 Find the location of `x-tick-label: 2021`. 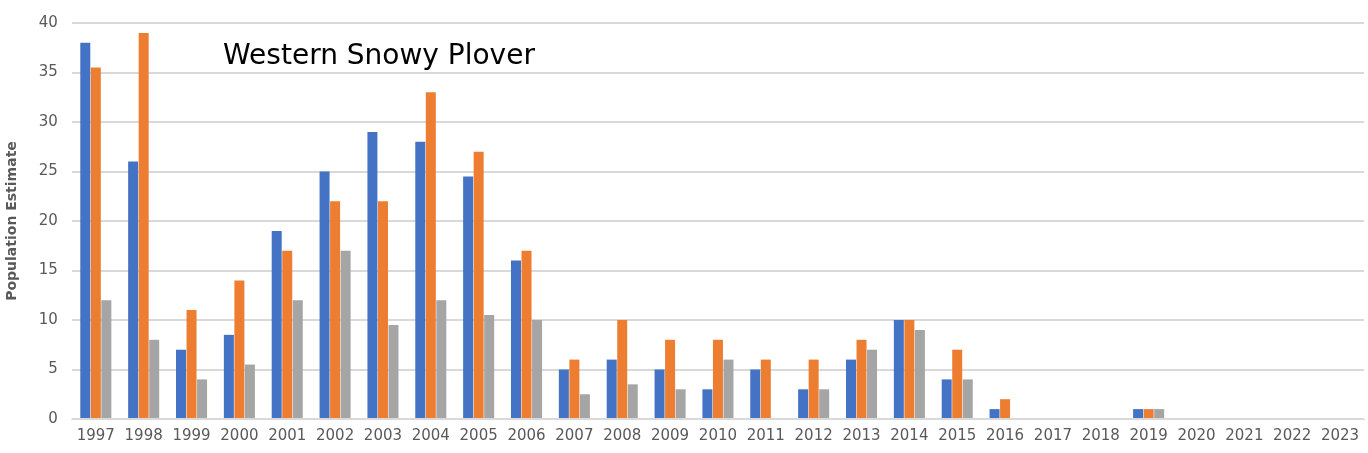

x-tick-label: 2021 is located at coordinates (1244, 434).